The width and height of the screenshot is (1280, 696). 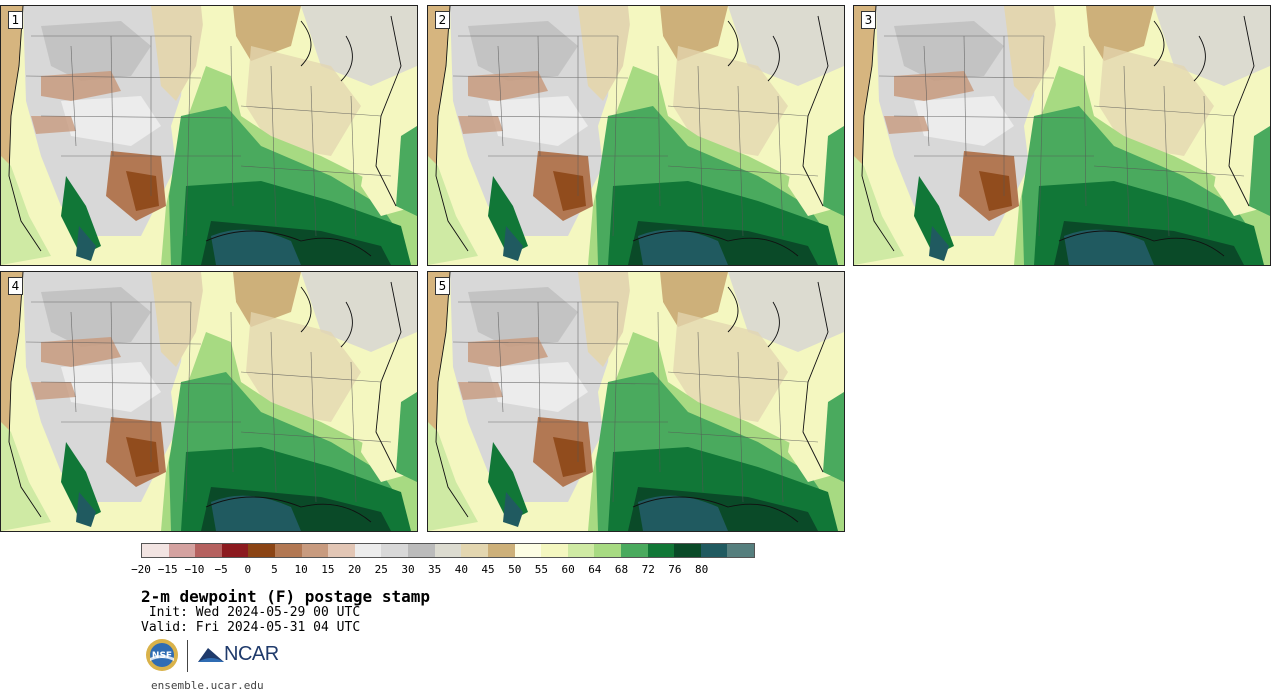 What do you see at coordinates (251, 612) in the screenshot?
I see `init-time: Init: Wed 2024-05-29 00 UTC` at bounding box center [251, 612].